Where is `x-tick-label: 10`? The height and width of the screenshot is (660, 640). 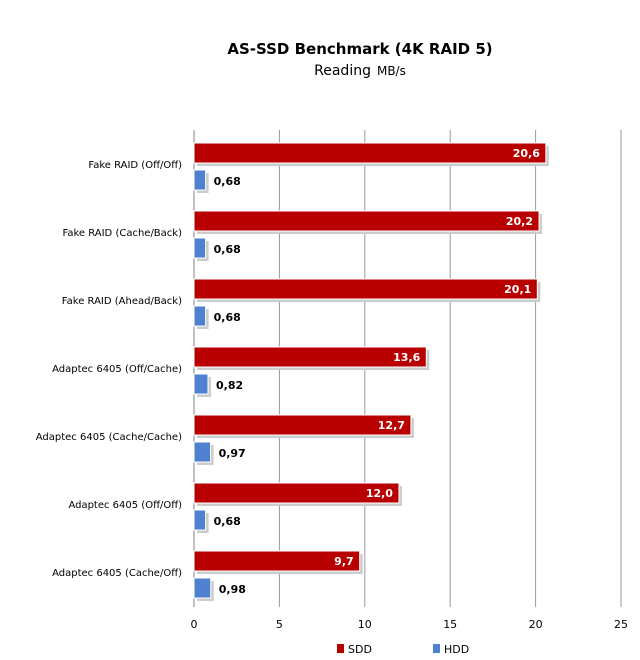
x-tick-label: 10 is located at coordinates (365, 624).